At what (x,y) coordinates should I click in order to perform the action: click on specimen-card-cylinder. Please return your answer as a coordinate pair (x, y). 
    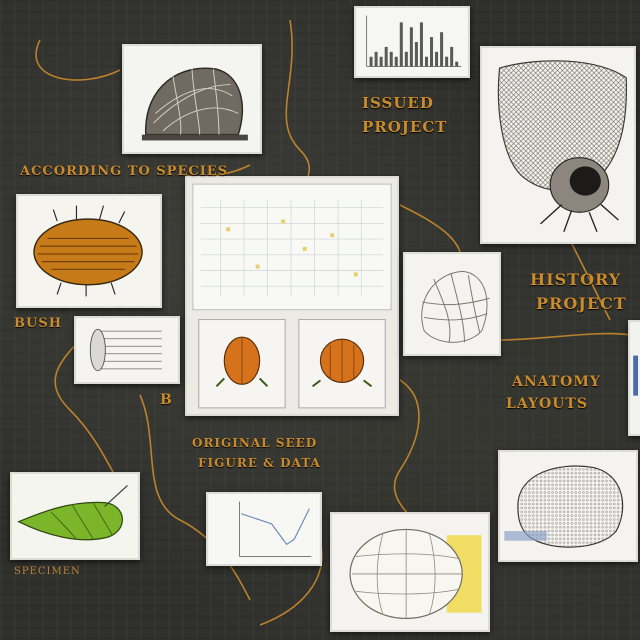
    Looking at the image, I should click on (127, 350).